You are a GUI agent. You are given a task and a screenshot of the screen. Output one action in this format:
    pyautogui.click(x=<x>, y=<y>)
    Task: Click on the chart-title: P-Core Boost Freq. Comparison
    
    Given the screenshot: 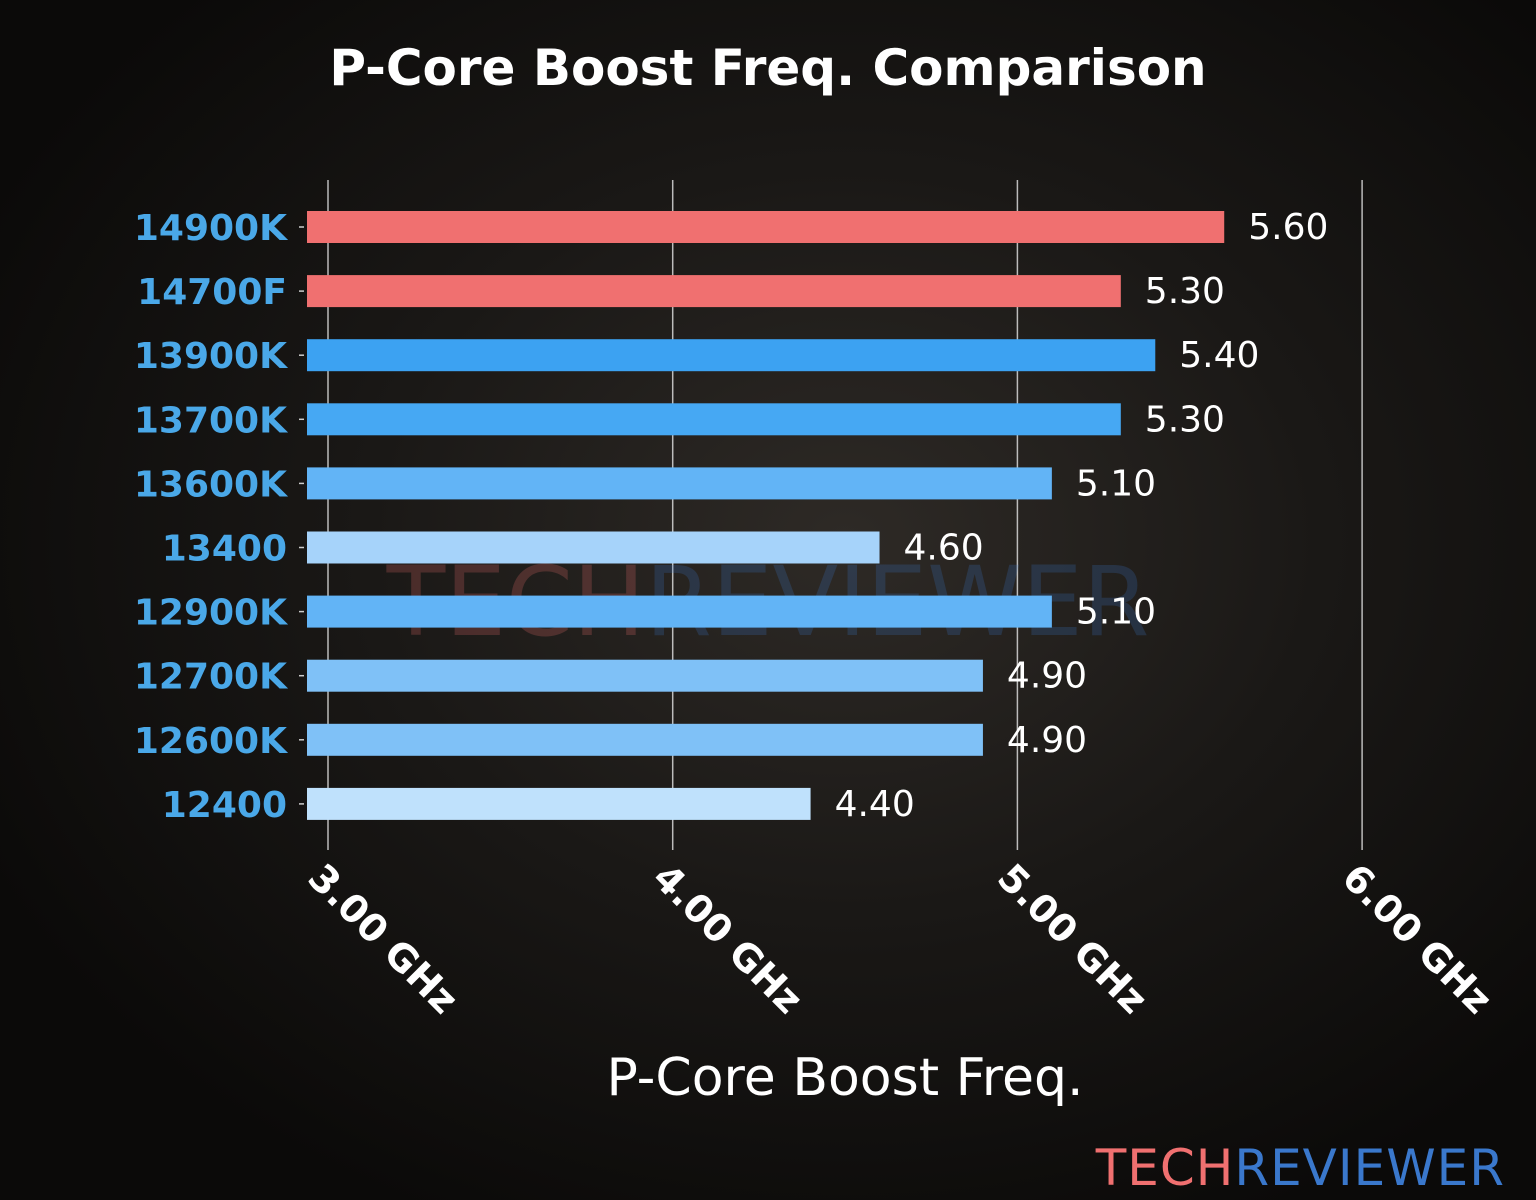 What is the action you would take?
    pyautogui.click(x=767, y=68)
    